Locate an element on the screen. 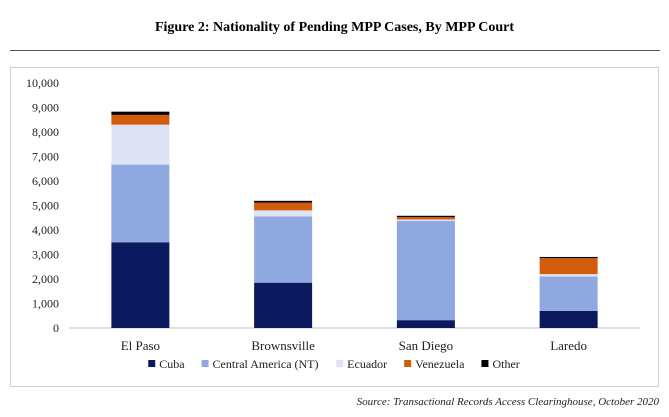  y-tick-label: 10,000 is located at coordinates (42, 83).